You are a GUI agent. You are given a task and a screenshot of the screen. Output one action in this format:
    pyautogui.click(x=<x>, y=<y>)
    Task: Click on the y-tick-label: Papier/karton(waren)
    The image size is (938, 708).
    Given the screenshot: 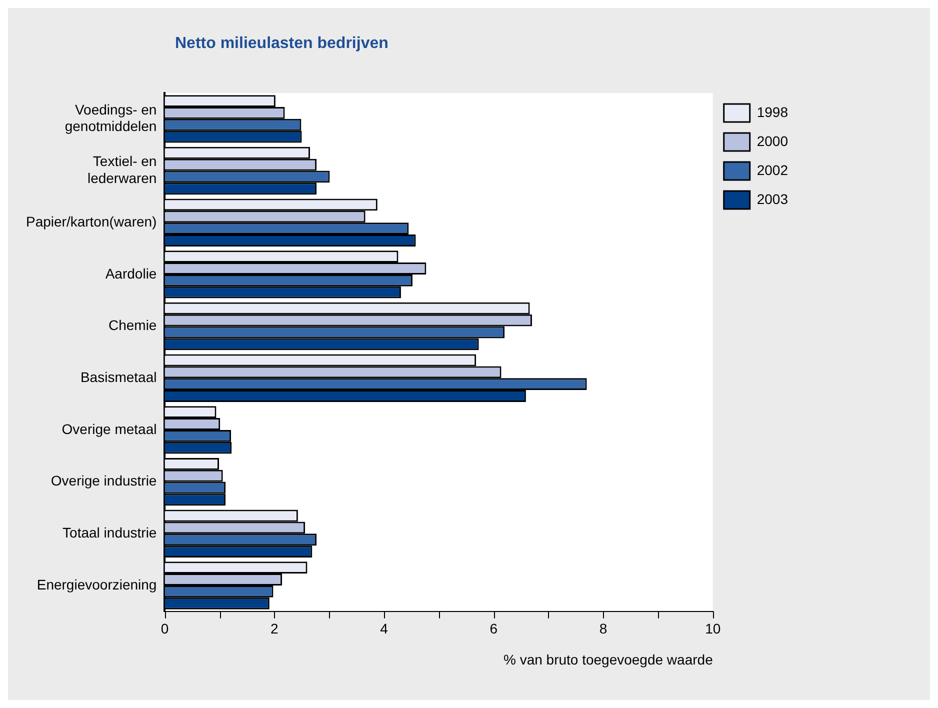 What is the action you would take?
    pyautogui.click(x=91, y=221)
    